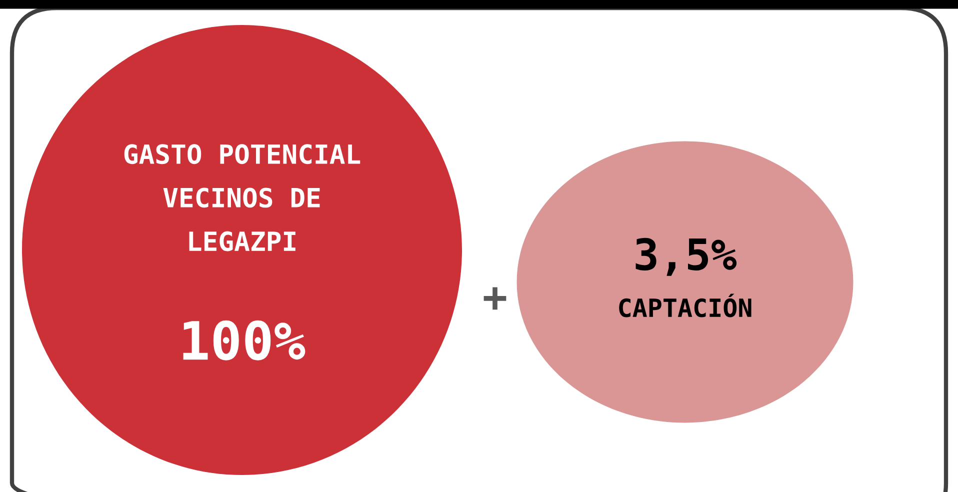  Describe the element at coordinates (242, 198) in the screenshot. I see `category-label: GASTO POTENCIAL VECINOS DE LEGAZPI` at that location.